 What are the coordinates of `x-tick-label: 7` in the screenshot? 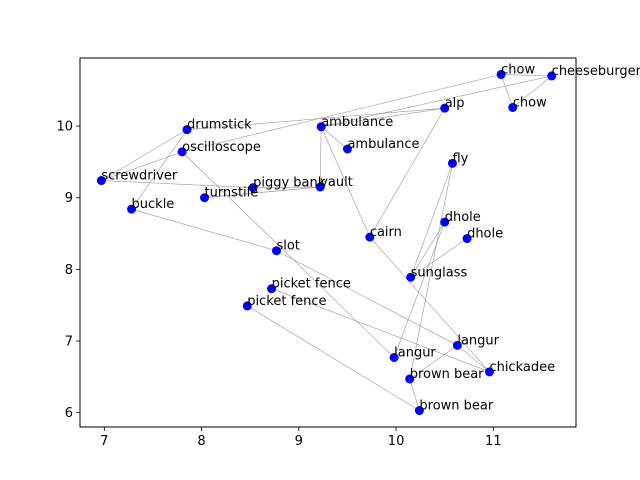 It's located at (104, 441).